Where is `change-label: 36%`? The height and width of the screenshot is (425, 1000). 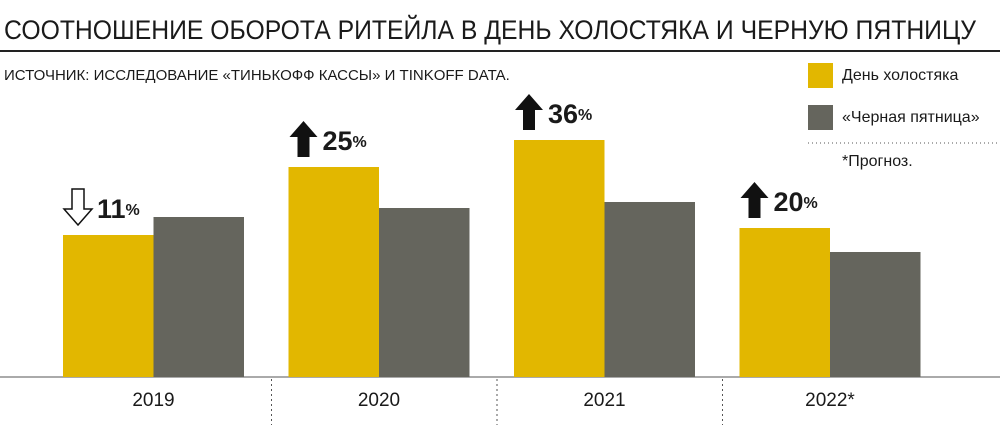
change-label: 36% is located at coordinates (570, 114).